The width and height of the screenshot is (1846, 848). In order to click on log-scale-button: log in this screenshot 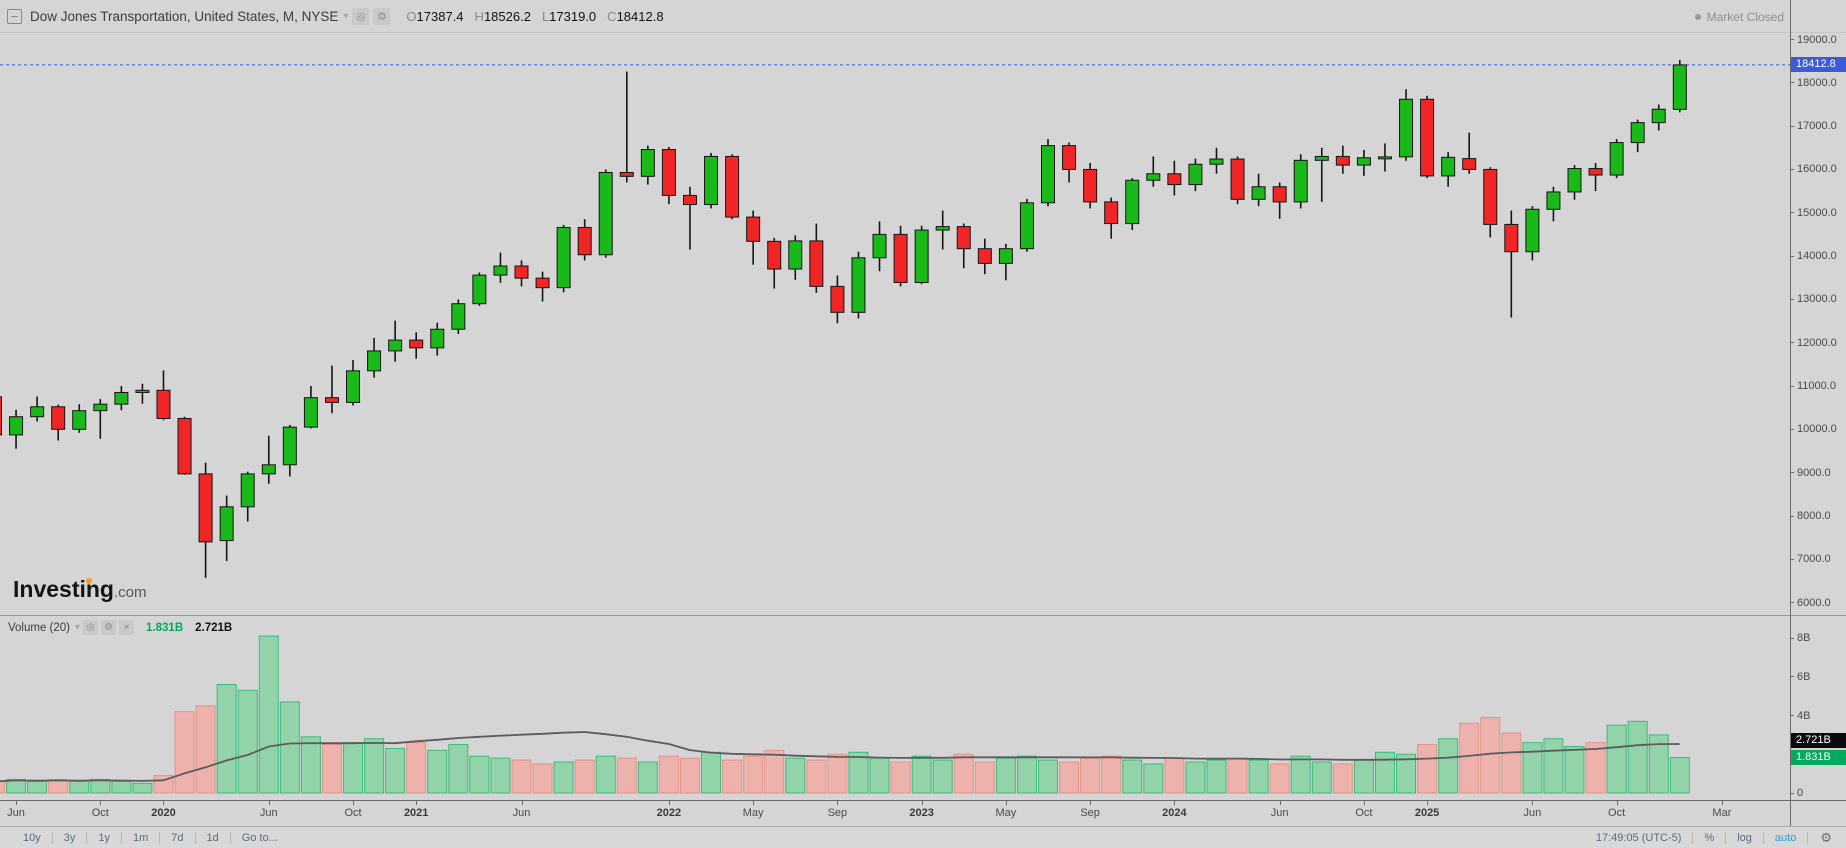, I will do `click(1744, 837)`.